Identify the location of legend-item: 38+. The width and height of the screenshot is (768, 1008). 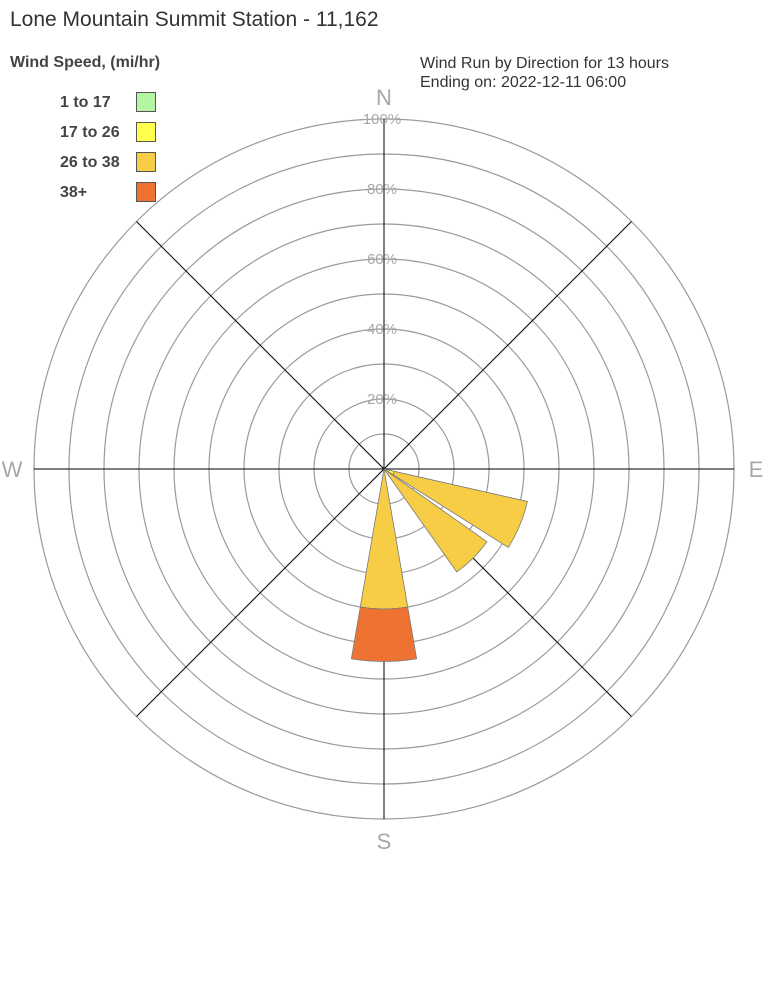
(120, 193).